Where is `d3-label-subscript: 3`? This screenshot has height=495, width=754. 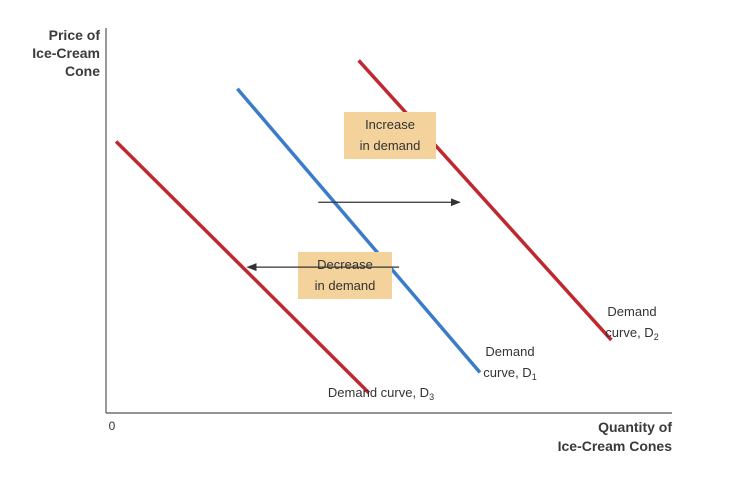 d3-label-subscript: 3 is located at coordinates (431, 397).